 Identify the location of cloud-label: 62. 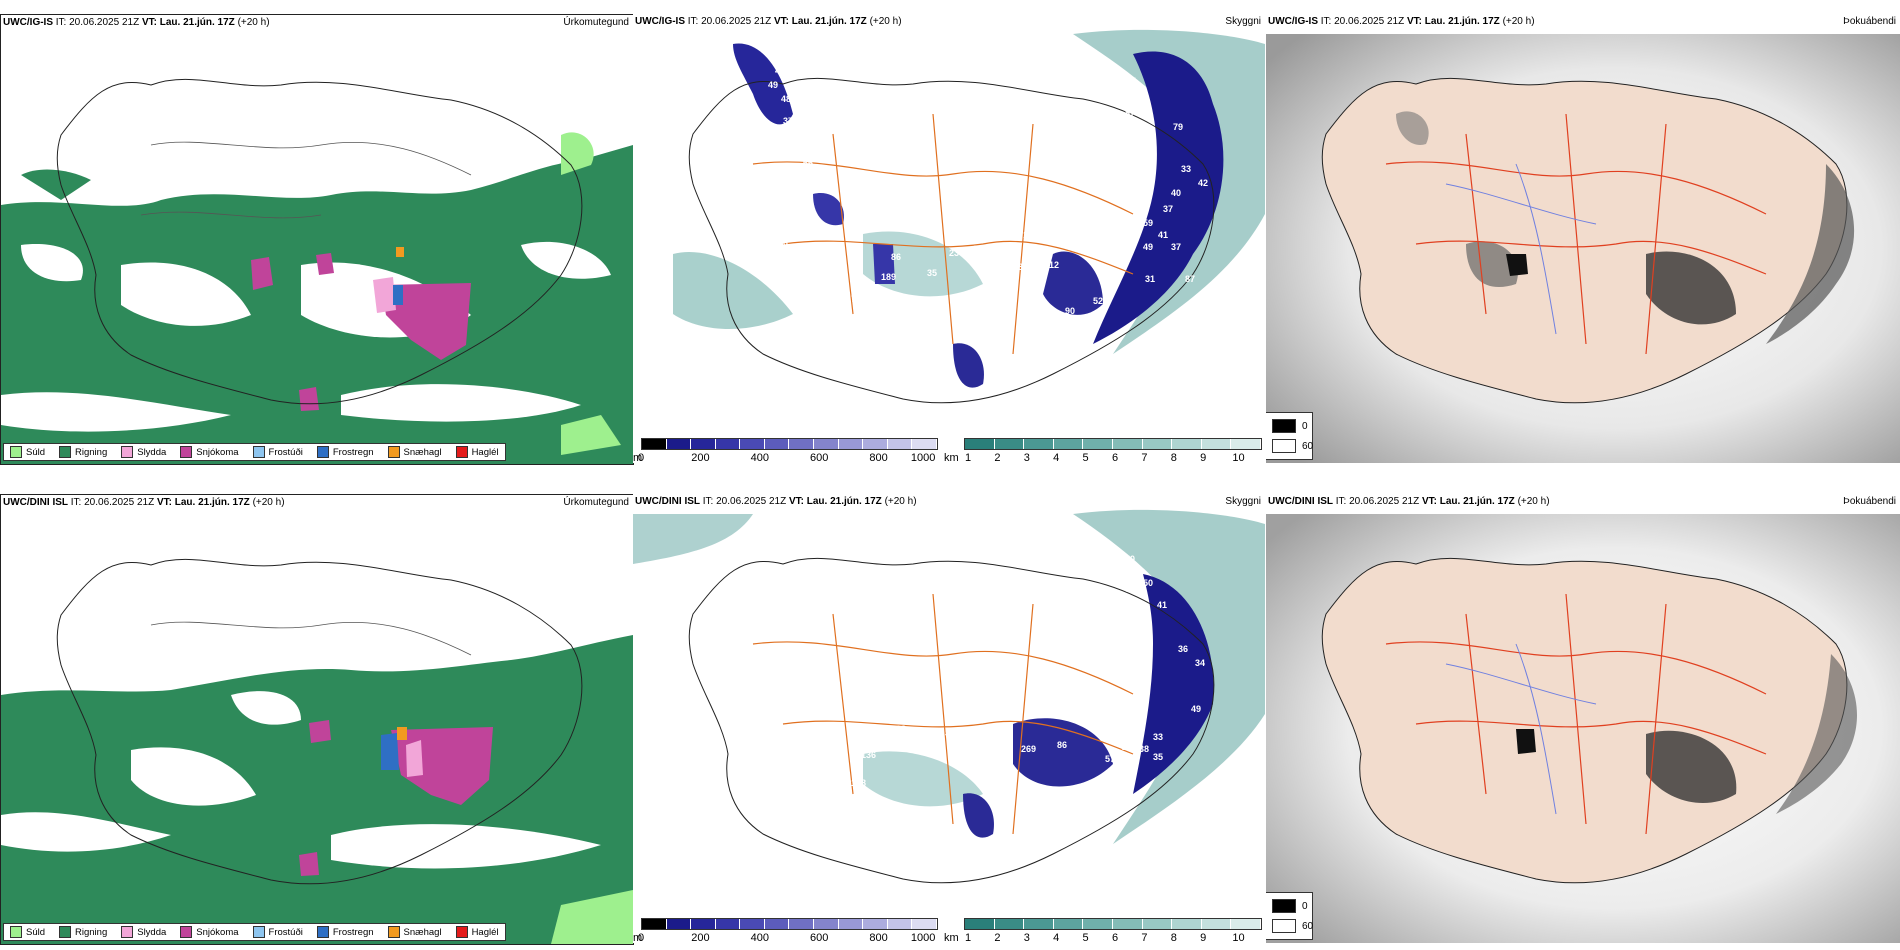
(1130, 589).